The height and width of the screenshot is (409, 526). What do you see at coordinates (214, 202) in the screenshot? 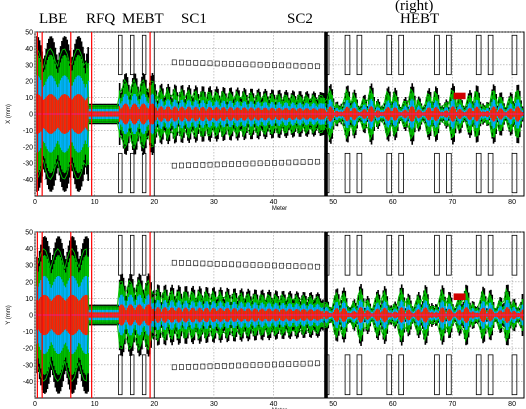
I see `x-xtick-label: 30` at bounding box center [214, 202].